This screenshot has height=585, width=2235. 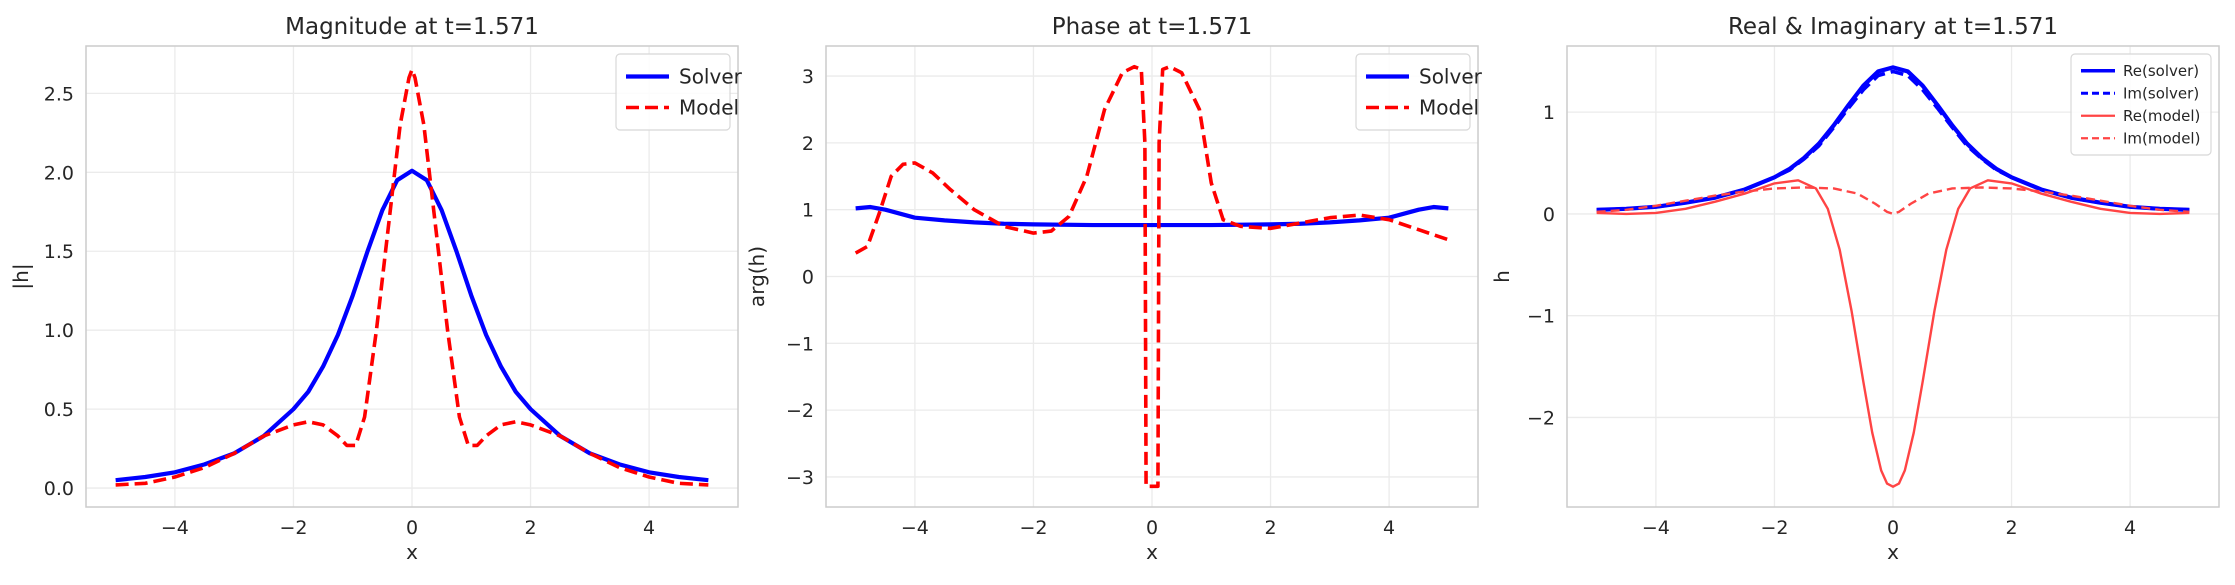 What do you see at coordinates (2130, 528) in the screenshot?
I see `panel-real-imag-xtick-label: 4` at bounding box center [2130, 528].